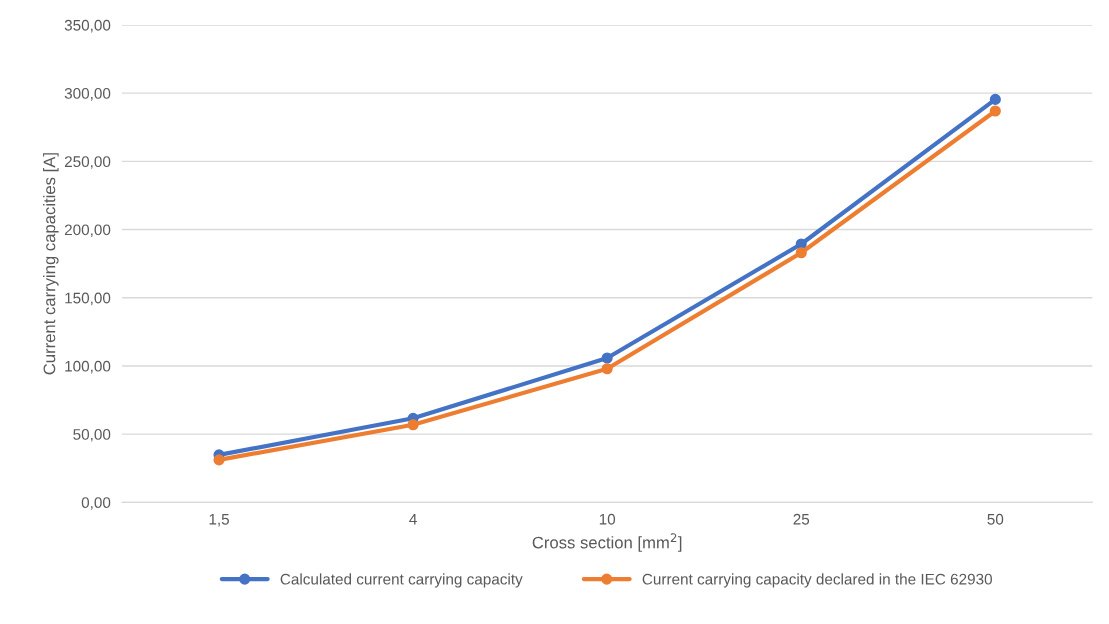 The height and width of the screenshot is (624, 1109). Describe the element at coordinates (817, 580) in the screenshot. I see `legend-label: Current carrying capacity declared in the IEC 62930` at that location.